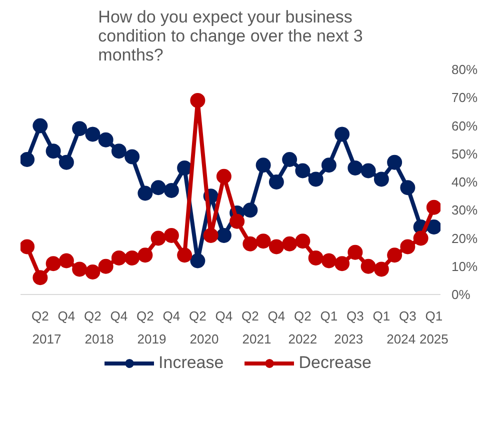 Image resolution: width=503 pixels, height=445 pixels. Describe the element at coordinates (465, 98) in the screenshot. I see `y-tick-label: 70%` at that location.